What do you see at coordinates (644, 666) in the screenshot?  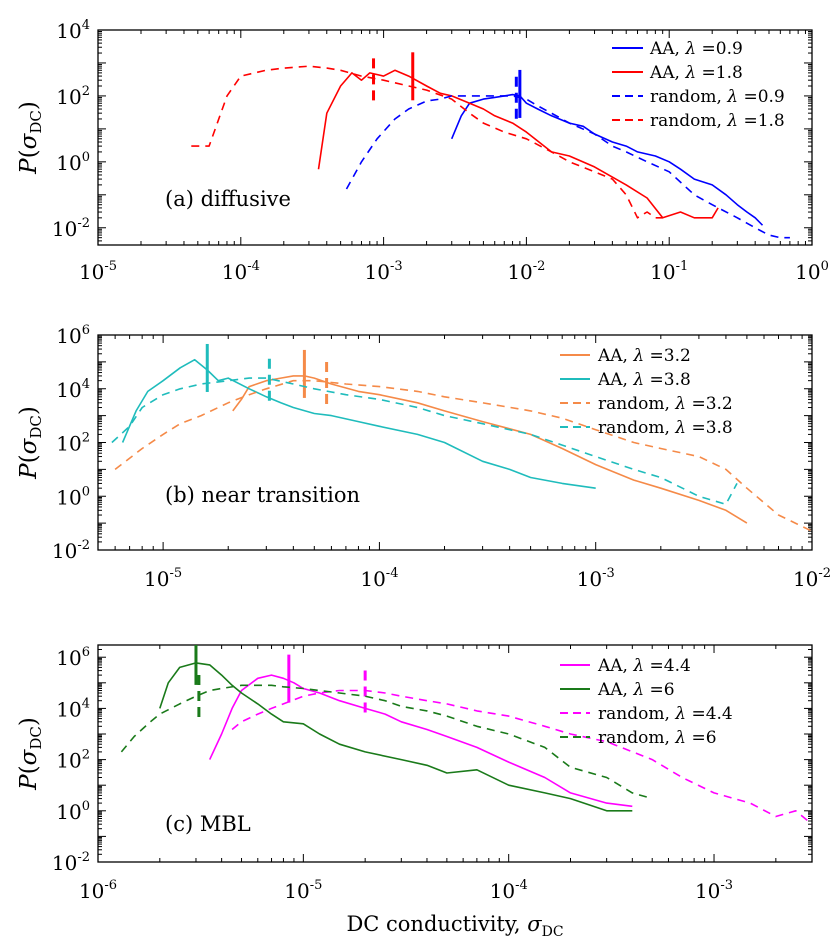 I see `legend-label: AA, λ =4.4` at bounding box center [644, 666].